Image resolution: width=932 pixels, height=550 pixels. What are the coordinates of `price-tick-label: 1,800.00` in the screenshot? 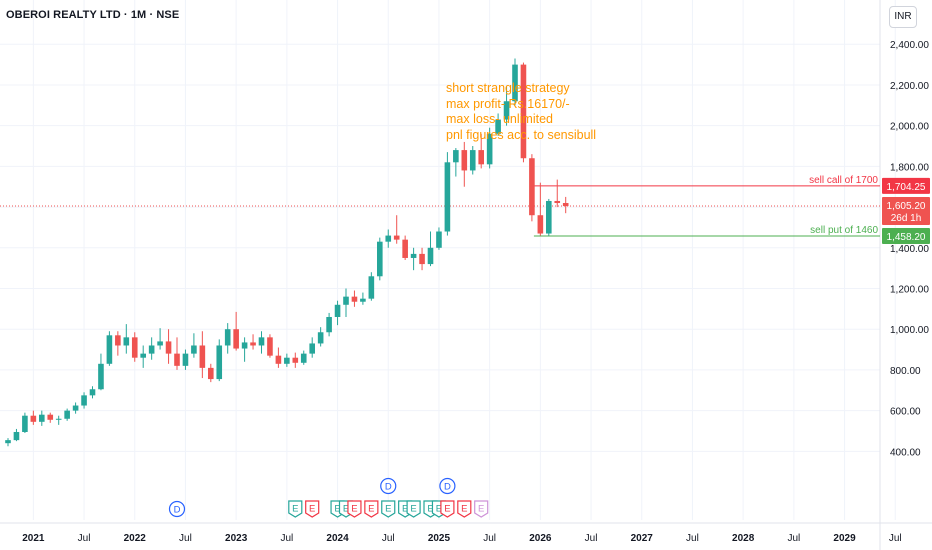 It's located at (909, 167).